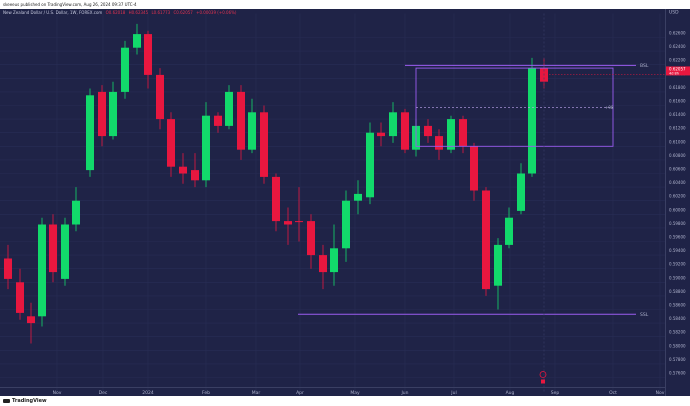 The height and width of the screenshot is (406, 690). I want to click on time-tick-label: Nov, so click(57, 393).